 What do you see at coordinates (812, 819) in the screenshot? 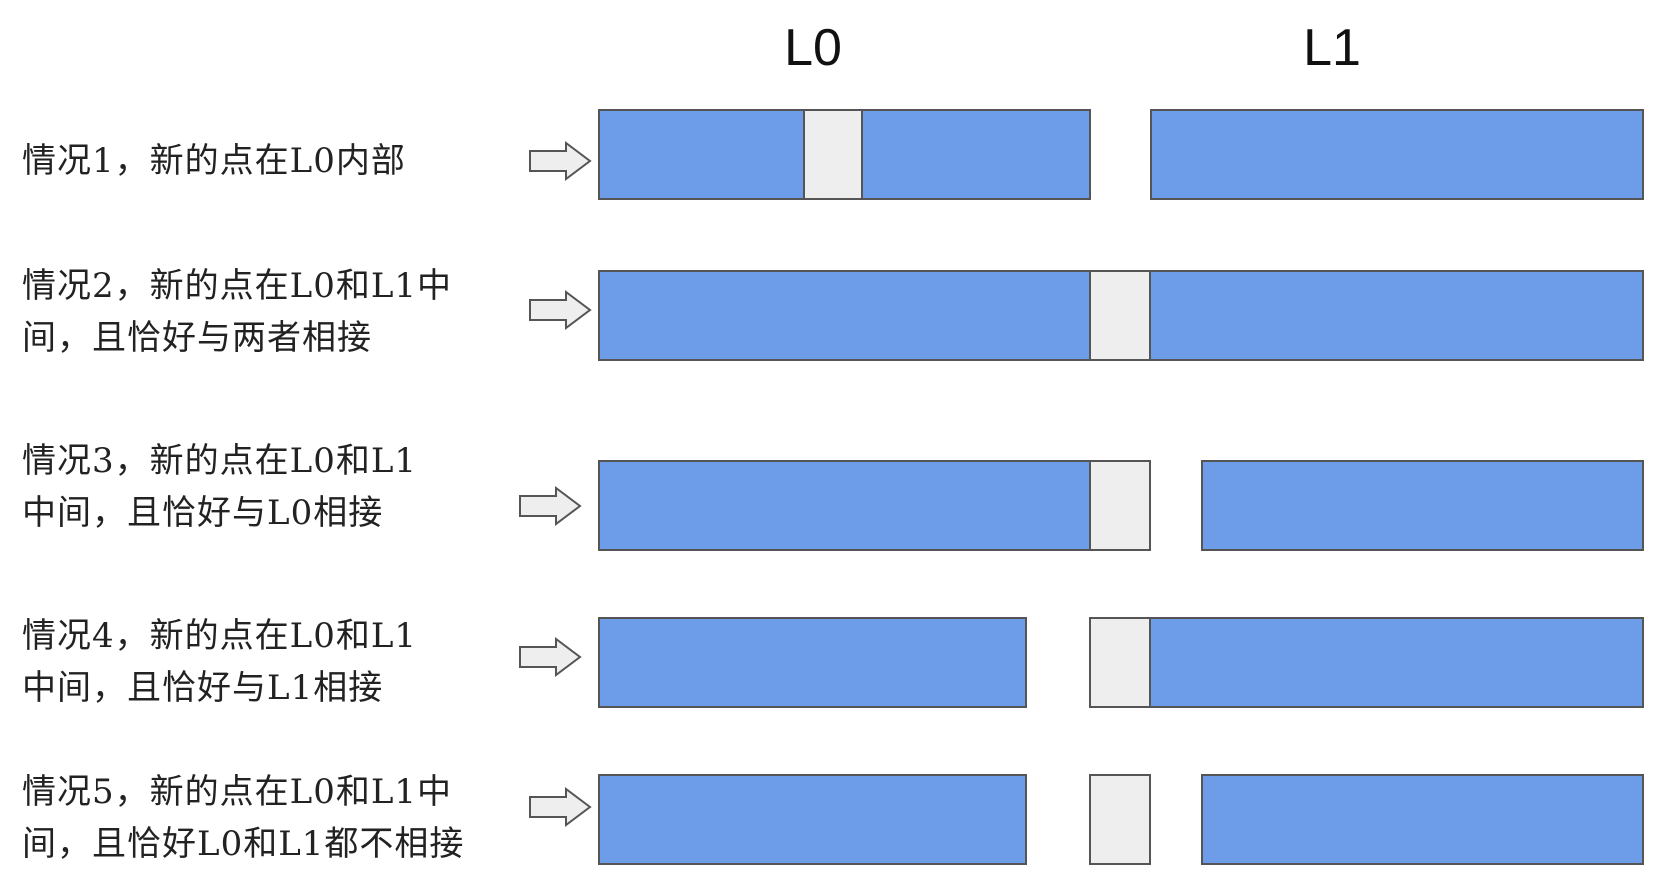
I see `case-5-interval-l0` at bounding box center [812, 819].